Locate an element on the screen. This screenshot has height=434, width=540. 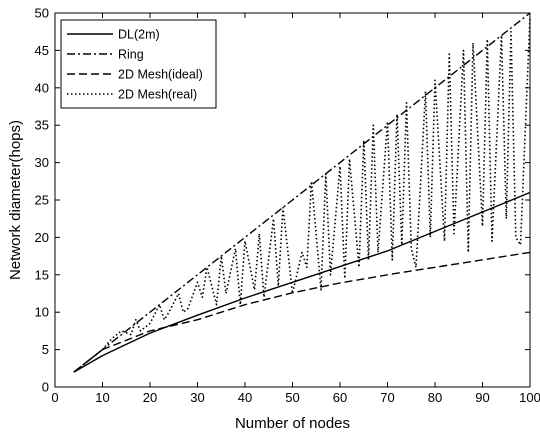
legend-label-0: DL(2m) is located at coordinates (139, 35).